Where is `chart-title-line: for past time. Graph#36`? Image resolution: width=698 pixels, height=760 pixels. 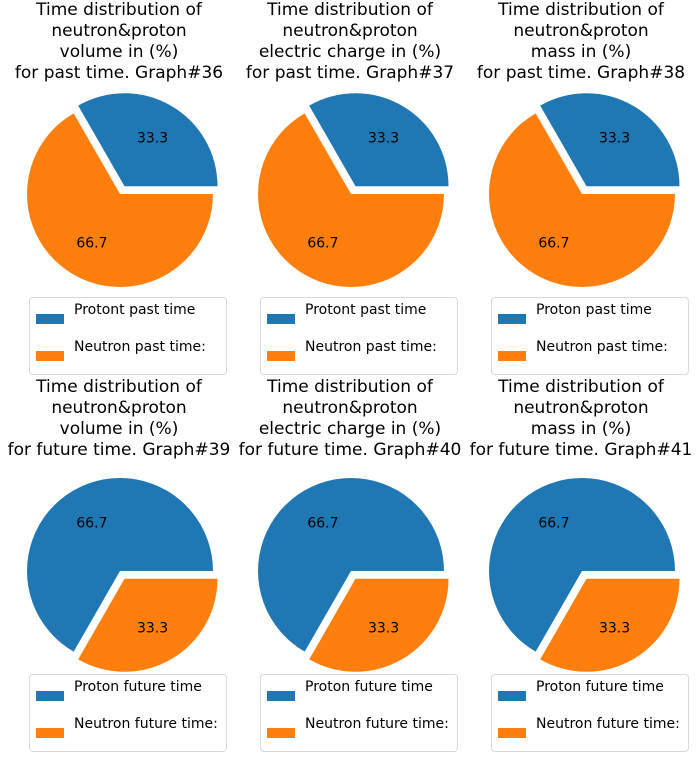
chart-title-line: for past time. Graph#36 is located at coordinates (119, 73).